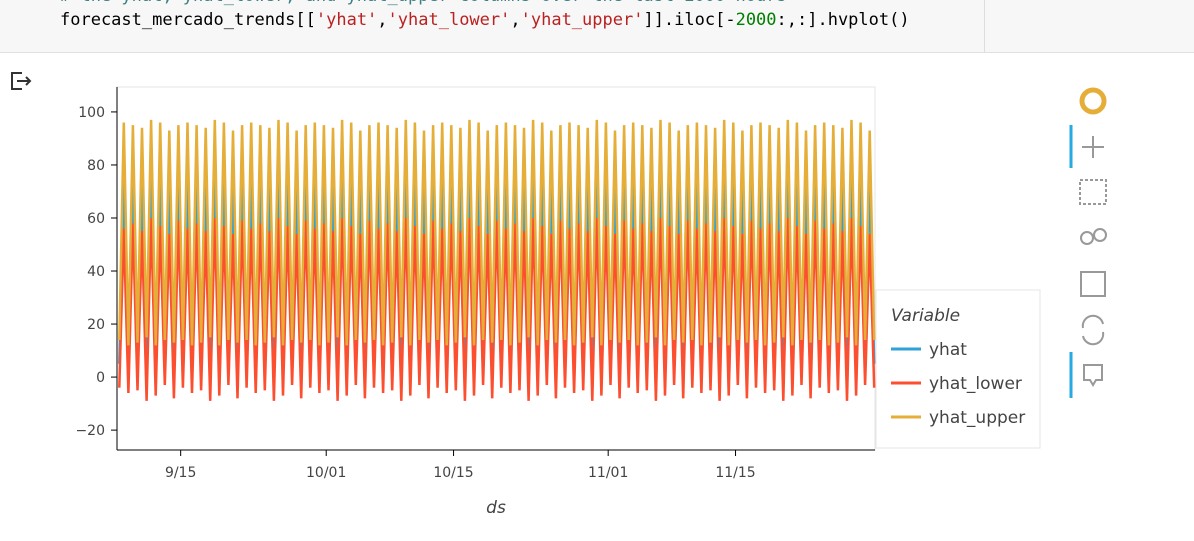 This screenshot has height=541, width=1194. Describe the element at coordinates (984, 26) in the screenshot. I see `ruler` at that location.